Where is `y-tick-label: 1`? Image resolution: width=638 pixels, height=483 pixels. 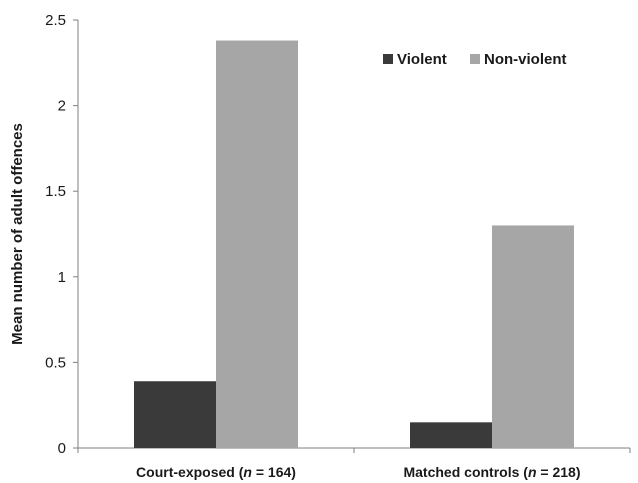
y-tick-label: 1 is located at coordinates (62, 277).